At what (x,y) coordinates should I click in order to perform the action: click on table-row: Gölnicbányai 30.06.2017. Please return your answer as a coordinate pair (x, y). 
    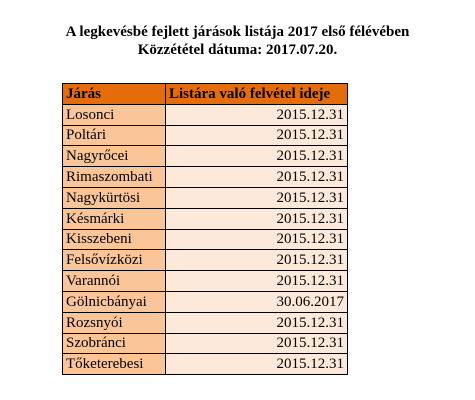
    Looking at the image, I should click on (205, 301).